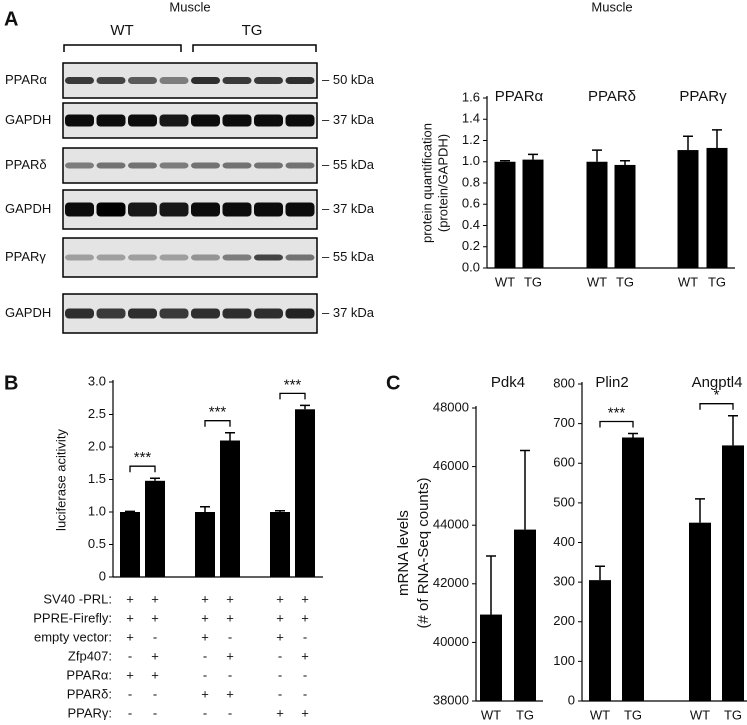  What do you see at coordinates (426, 183) in the screenshot?
I see `y-axis-label: protein quantification` at bounding box center [426, 183].